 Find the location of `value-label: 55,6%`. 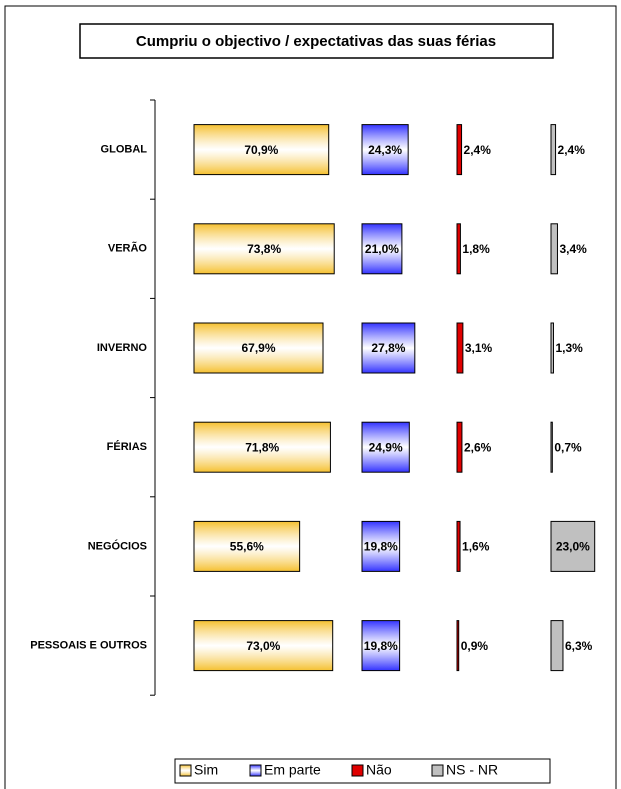

value-label: 55,6% is located at coordinates (247, 547).